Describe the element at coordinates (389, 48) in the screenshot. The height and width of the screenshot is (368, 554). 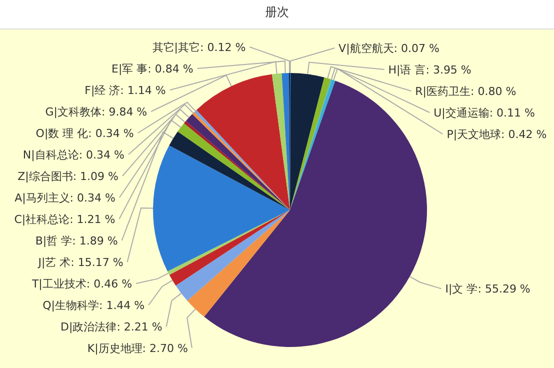
I see `slice-label: V|航空航天: 0.07 %` at that location.